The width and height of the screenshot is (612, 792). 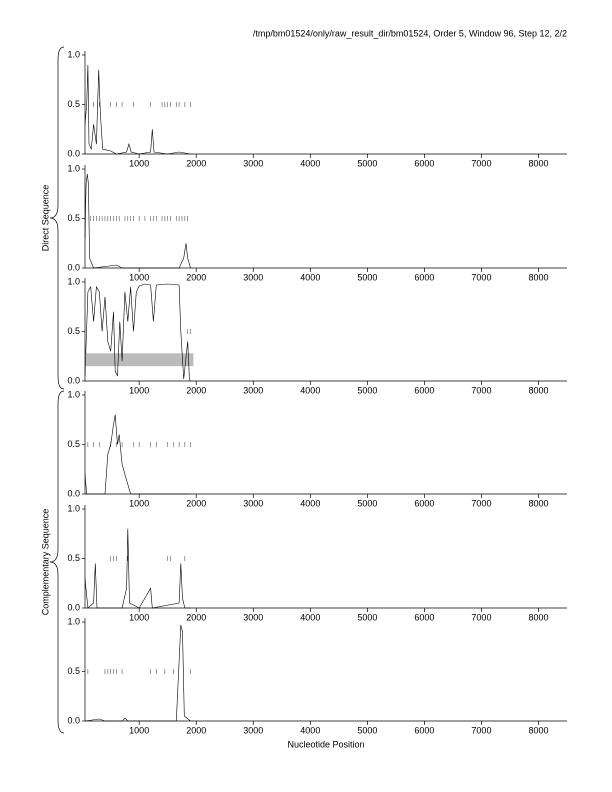 What do you see at coordinates (325, 744) in the screenshot?
I see `x-axis-label: Nucleotide Position` at bounding box center [325, 744].